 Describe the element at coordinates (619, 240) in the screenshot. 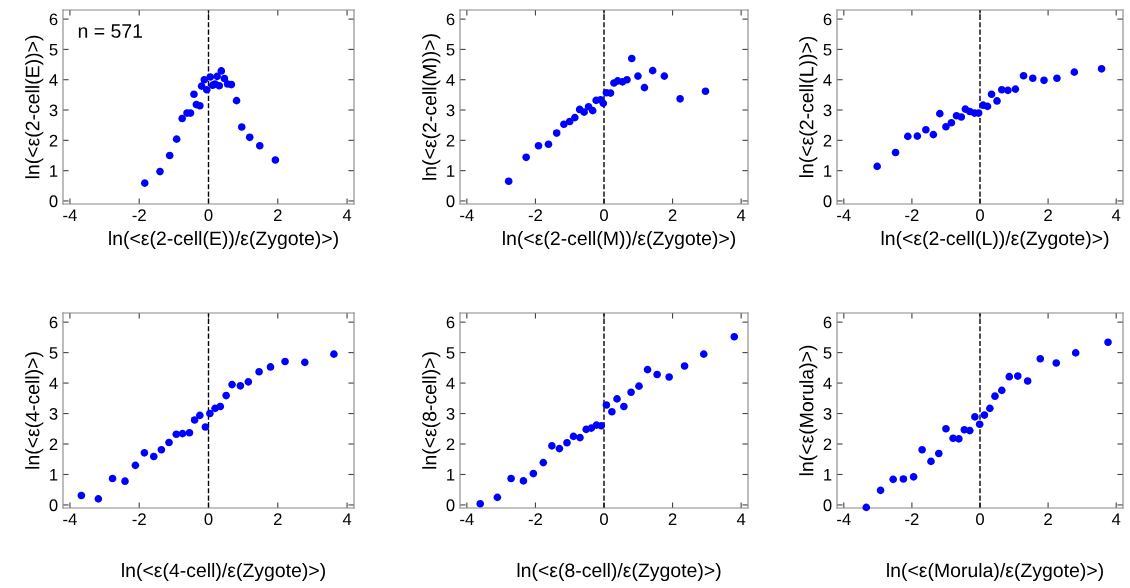

I see `x-axis-title: ln(<ε(2-cell(M))/ε(Zygote)>)` at that location.